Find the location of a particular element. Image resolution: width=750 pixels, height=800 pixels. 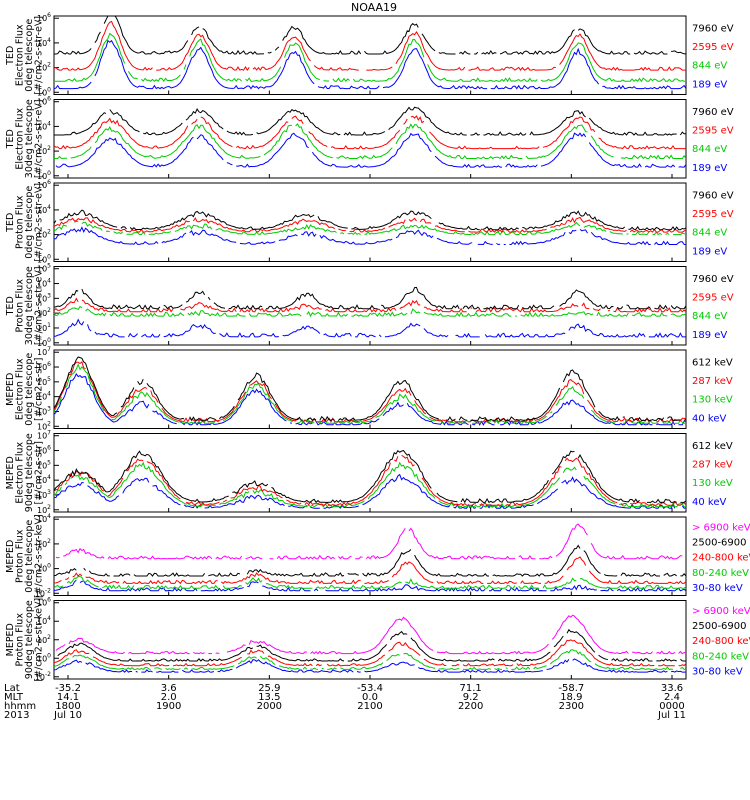

axis-cell-date: Jul 10 is located at coordinates (67, 715).